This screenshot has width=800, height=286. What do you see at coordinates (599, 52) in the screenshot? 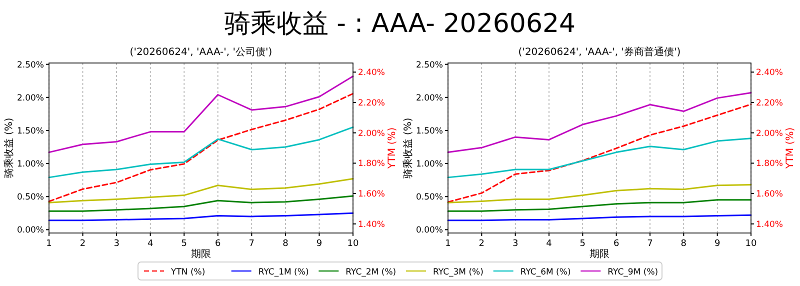
I see `chart-subtitle: ('20260624', 'AAA-', '券商普通债')` at bounding box center [599, 52].